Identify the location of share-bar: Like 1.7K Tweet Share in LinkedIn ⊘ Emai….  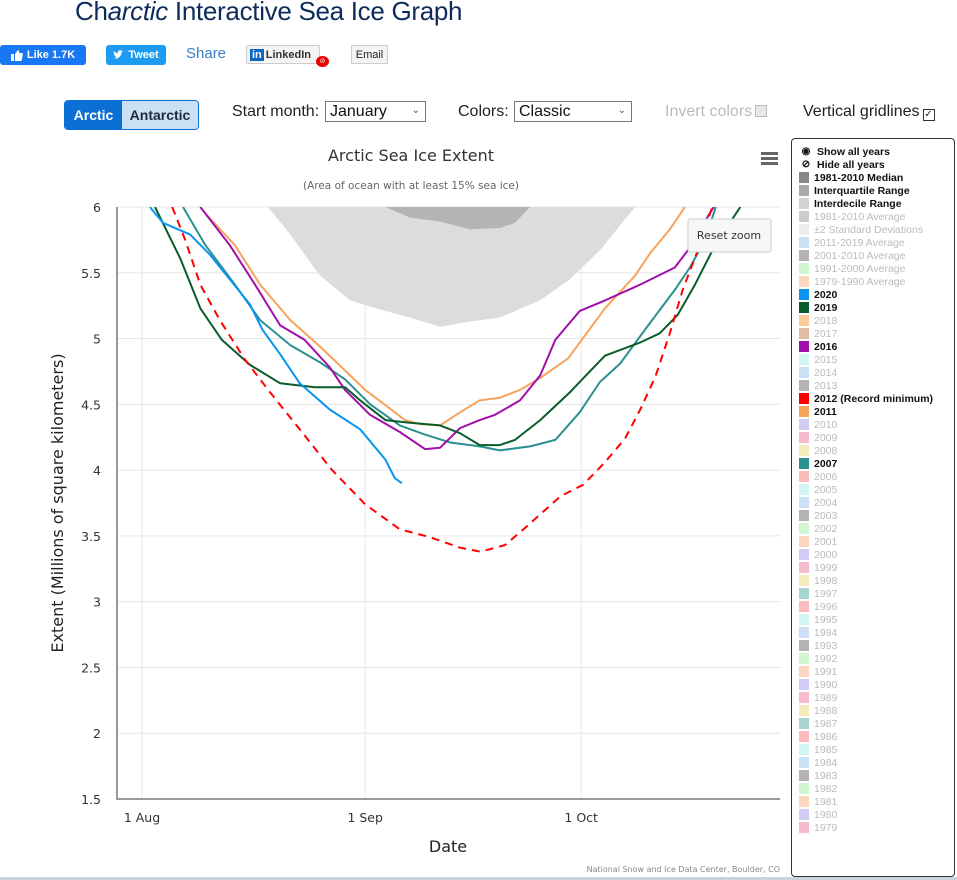
(250, 55).